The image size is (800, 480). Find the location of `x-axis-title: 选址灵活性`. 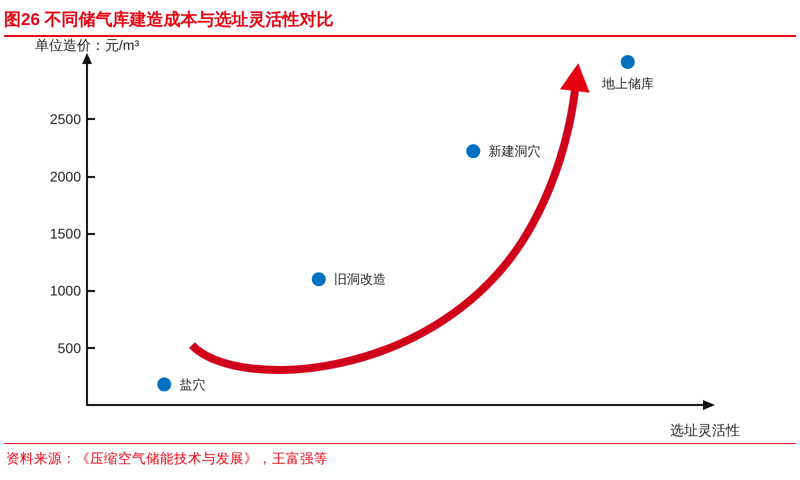

x-axis-title: 选址灵活性 is located at coordinates (705, 430).